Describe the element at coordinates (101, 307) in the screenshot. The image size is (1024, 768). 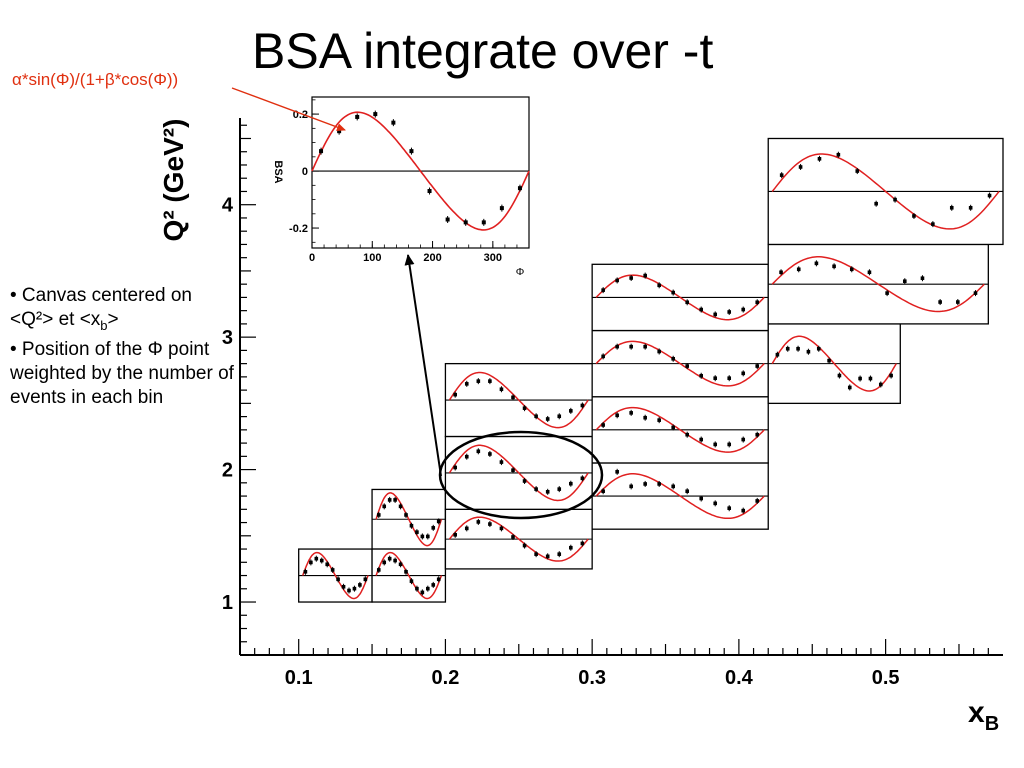
I see `note-text: • Canvas centered on <Q²> et <x` at that location.